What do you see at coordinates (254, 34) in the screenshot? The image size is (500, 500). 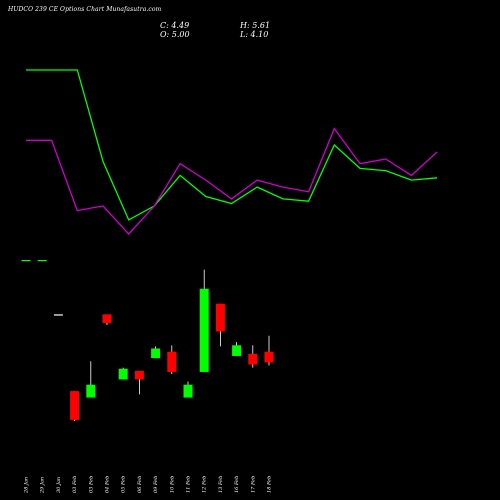 I see `low-label: L: 4.10` at bounding box center [254, 34].